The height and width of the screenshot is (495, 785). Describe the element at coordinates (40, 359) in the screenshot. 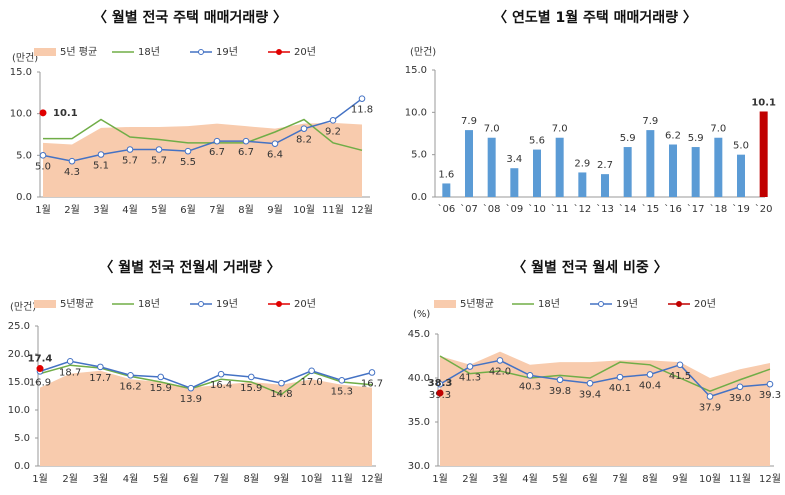

I see `value-label: 17.4` at that location.